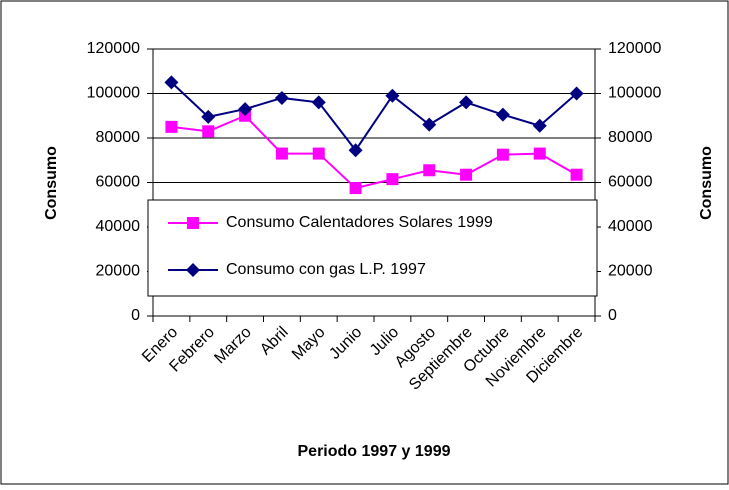  What do you see at coordinates (135, 315) in the screenshot?
I see `y-tick-label: 0` at bounding box center [135, 315].